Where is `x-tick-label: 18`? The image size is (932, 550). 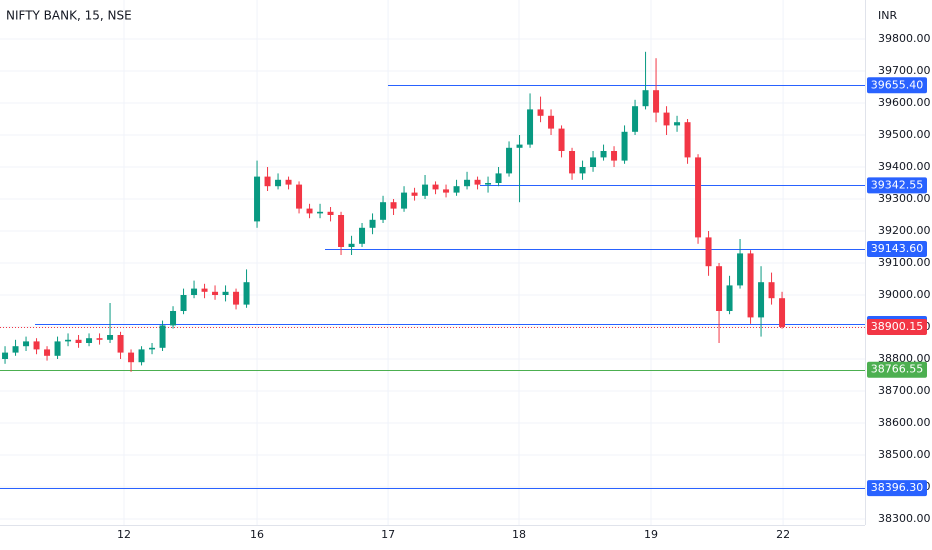 x-tick-label: 18 is located at coordinates (519, 534).